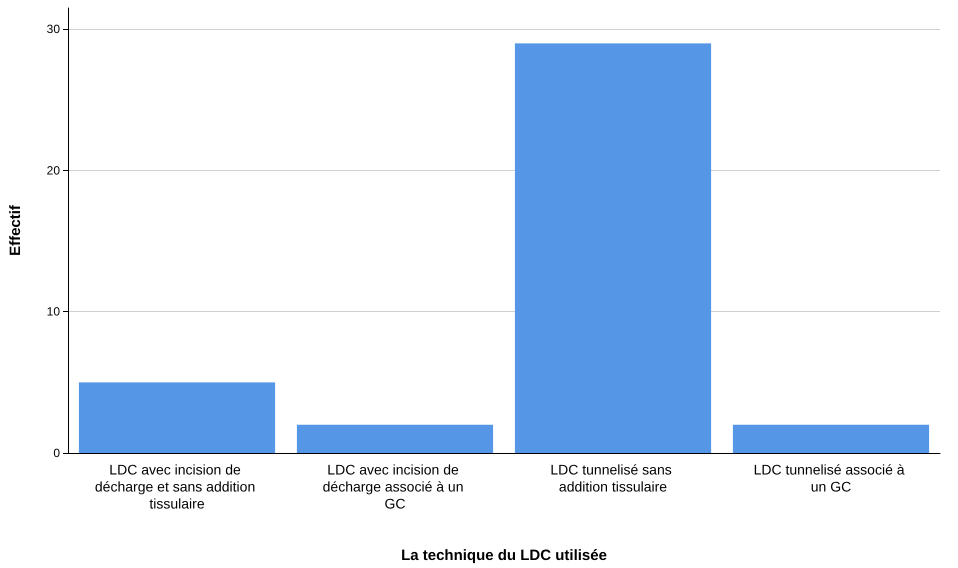  Describe the element at coordinates (831, 478) in the screenshot. I see `x-tick-label: LDC tunnelisé associé à un GC` at that location.